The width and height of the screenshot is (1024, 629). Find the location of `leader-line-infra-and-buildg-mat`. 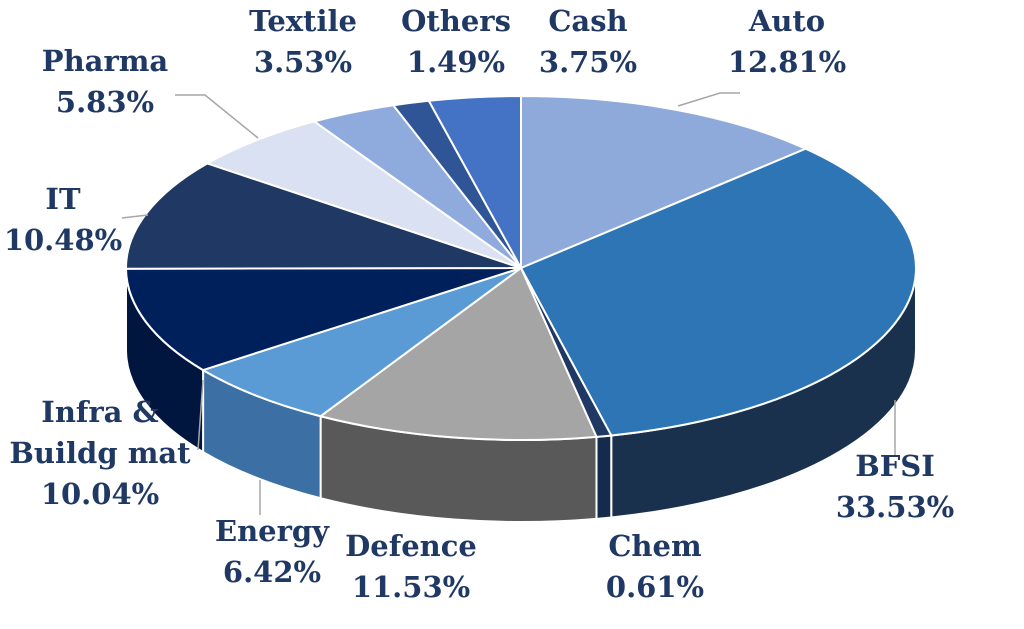

leader-line-infra-and-buildg-mat is located at coordinates (200, 415).